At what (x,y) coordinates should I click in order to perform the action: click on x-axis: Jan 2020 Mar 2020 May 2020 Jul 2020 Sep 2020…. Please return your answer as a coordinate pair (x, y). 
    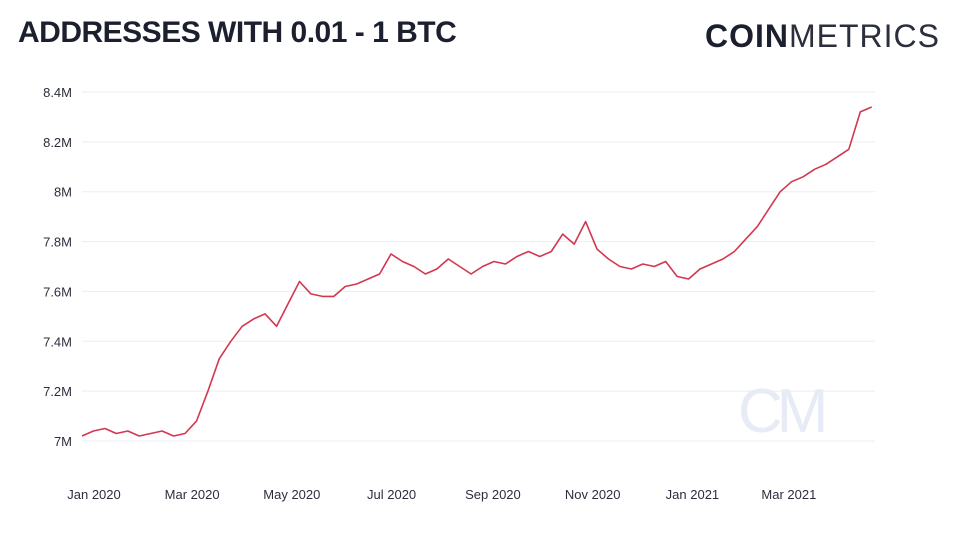
    Looking at the image, I should click on (441, 494).